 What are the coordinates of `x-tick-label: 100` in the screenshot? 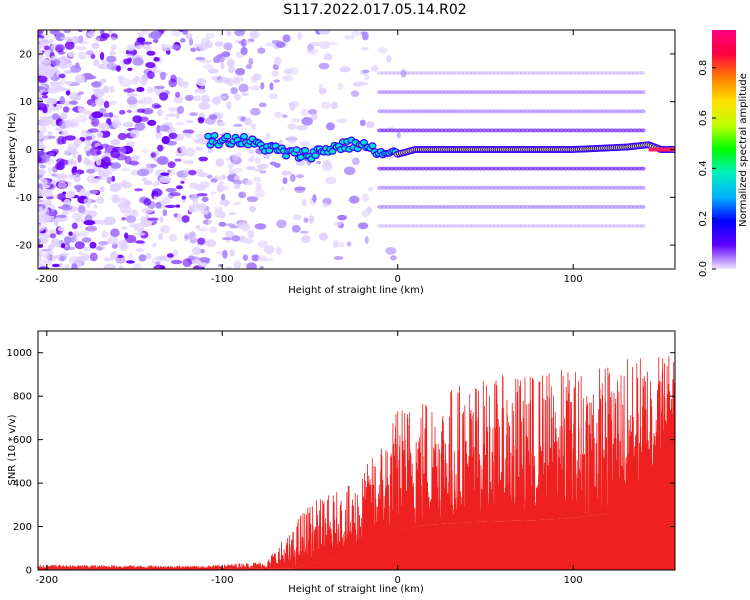 It's located at (573, 279).